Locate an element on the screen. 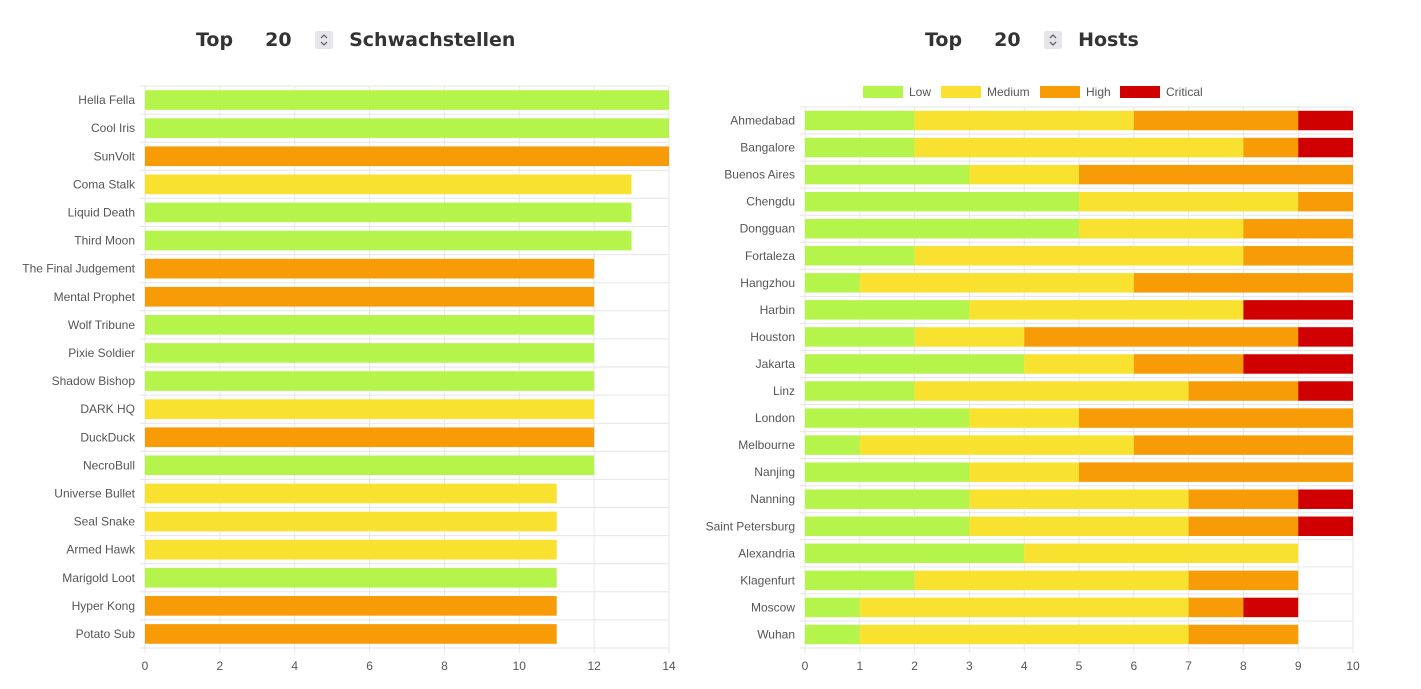 Image resolution: width=1421 pixels, height=689 pixels. category-label: Pixie Soldier is located at coordinates (101, 353).